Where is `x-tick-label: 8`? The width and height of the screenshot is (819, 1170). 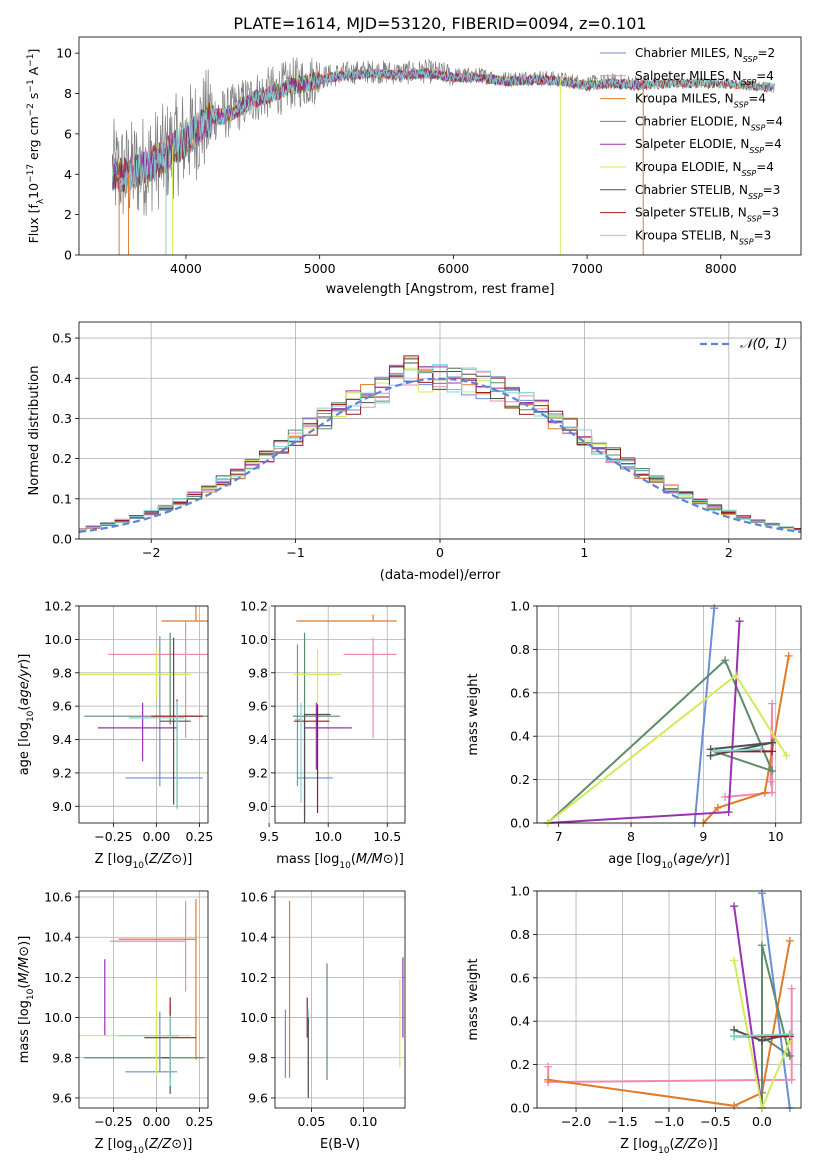 x-tick-label: 8 is located at coordinates (631, 836).